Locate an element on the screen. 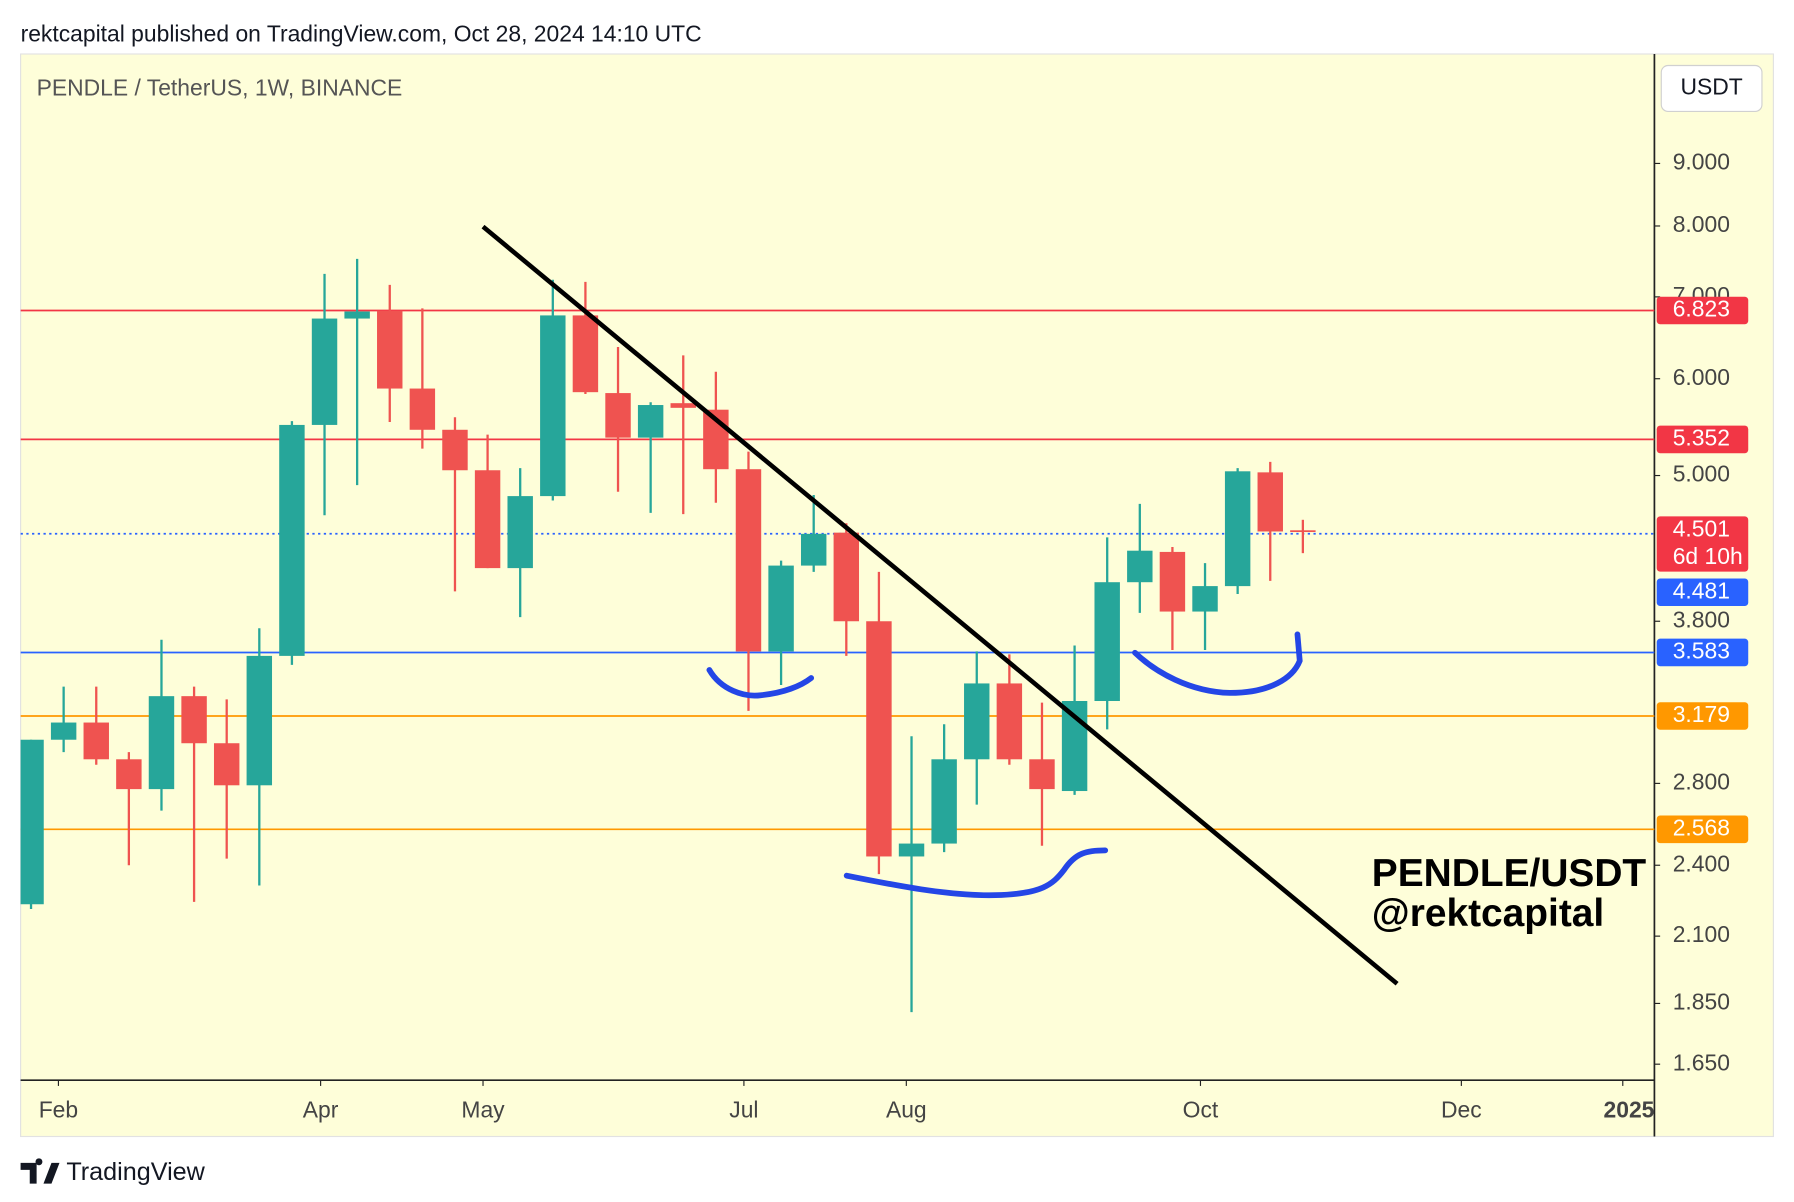 This screenshot has height=1202, width=1794. price-label: 2.568 is located at coordinates (1701, 827).